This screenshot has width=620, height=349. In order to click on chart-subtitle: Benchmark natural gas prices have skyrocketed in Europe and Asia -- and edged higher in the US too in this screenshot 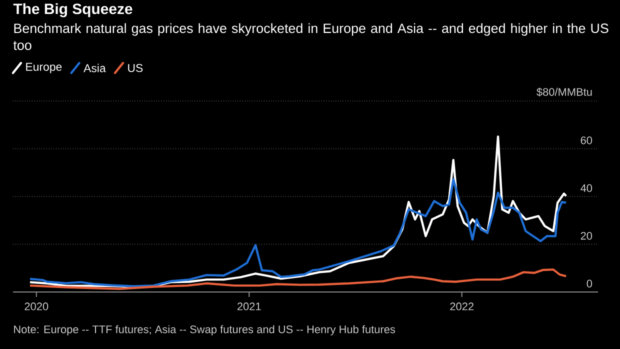, I will do `click(310, 36)`.